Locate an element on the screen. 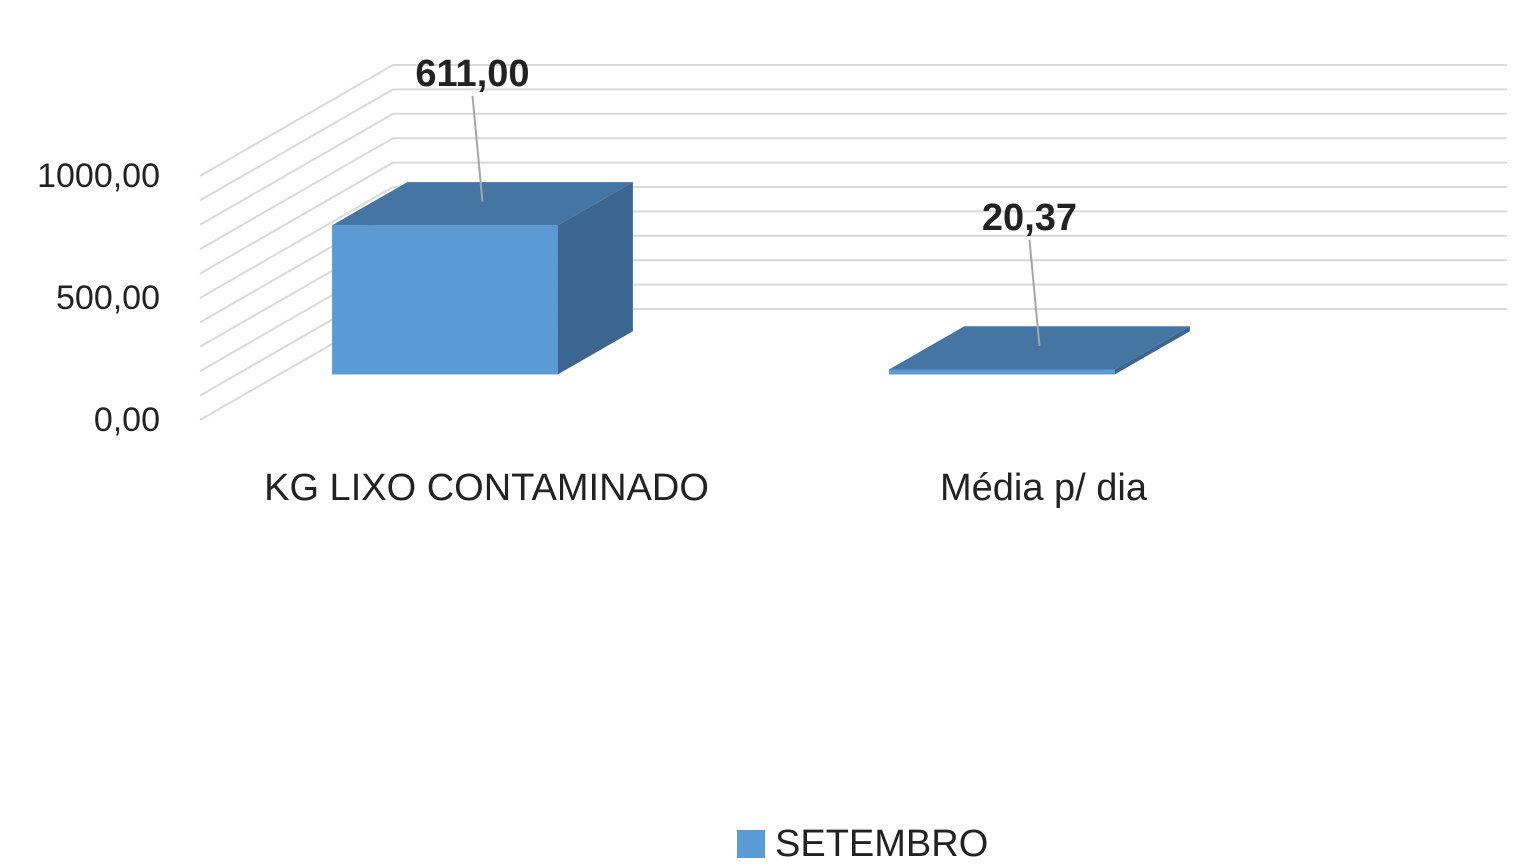 This screenshot has height=866, width=1518. x-tick-label: Média p/ dia is located at coordinates (1044, 488).